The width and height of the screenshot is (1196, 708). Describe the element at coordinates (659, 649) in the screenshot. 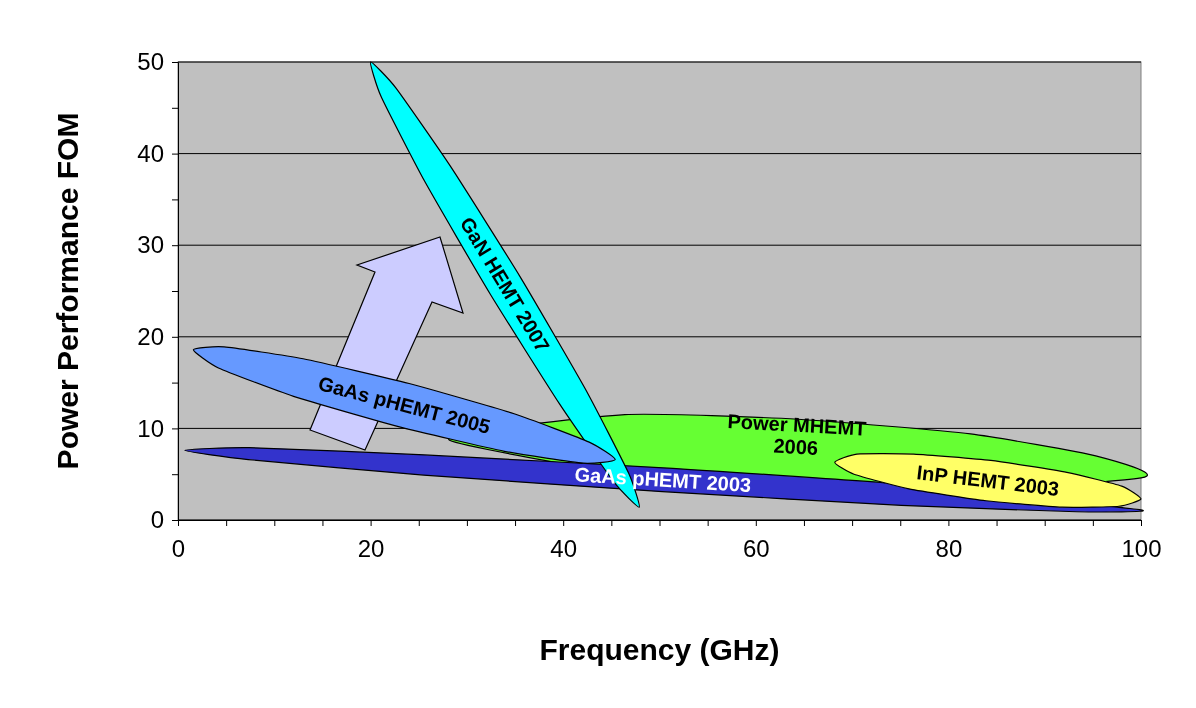

I see `x-axis-title: Frequency (GHz)` at that location.